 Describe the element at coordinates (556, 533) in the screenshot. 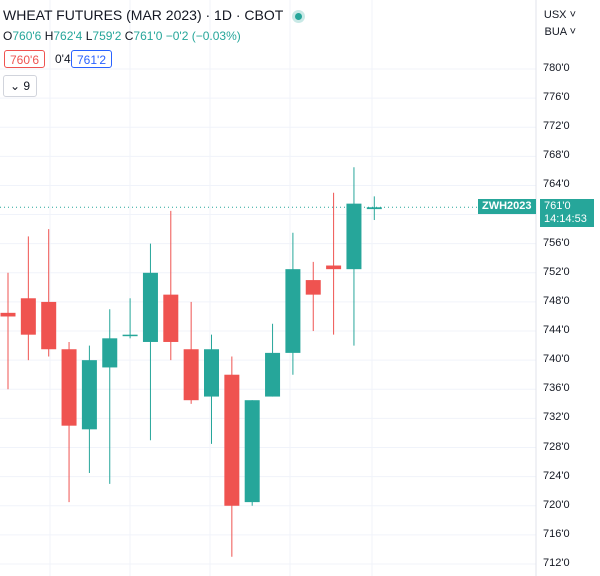

I see `y-tick-label: 716'0` at that location.